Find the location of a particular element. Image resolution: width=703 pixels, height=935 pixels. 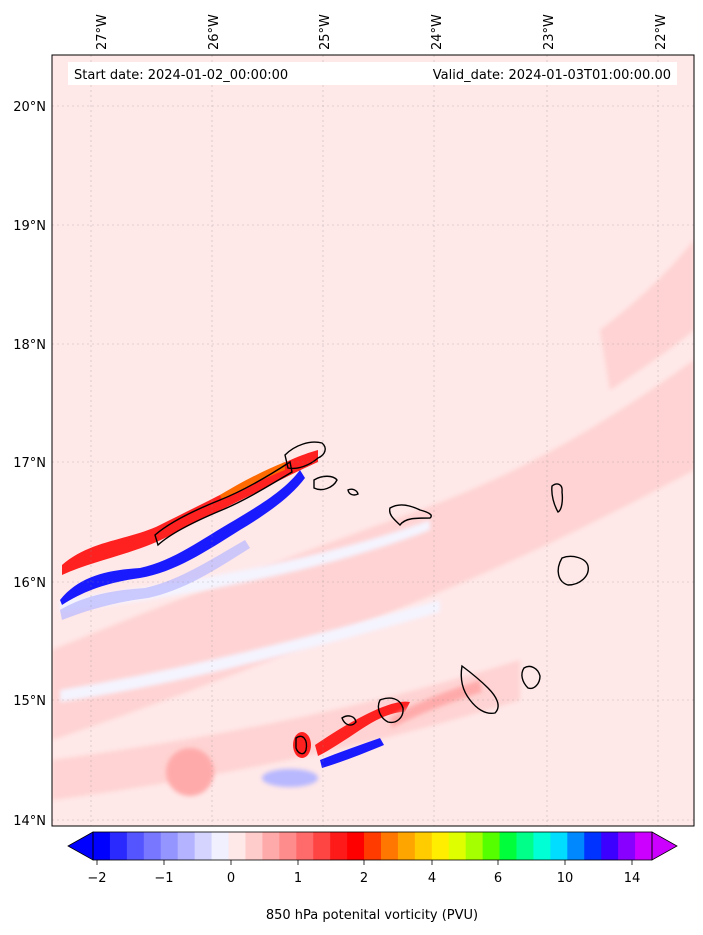

colorbar-tick-label: 0 is located at coordinates (231, 878).